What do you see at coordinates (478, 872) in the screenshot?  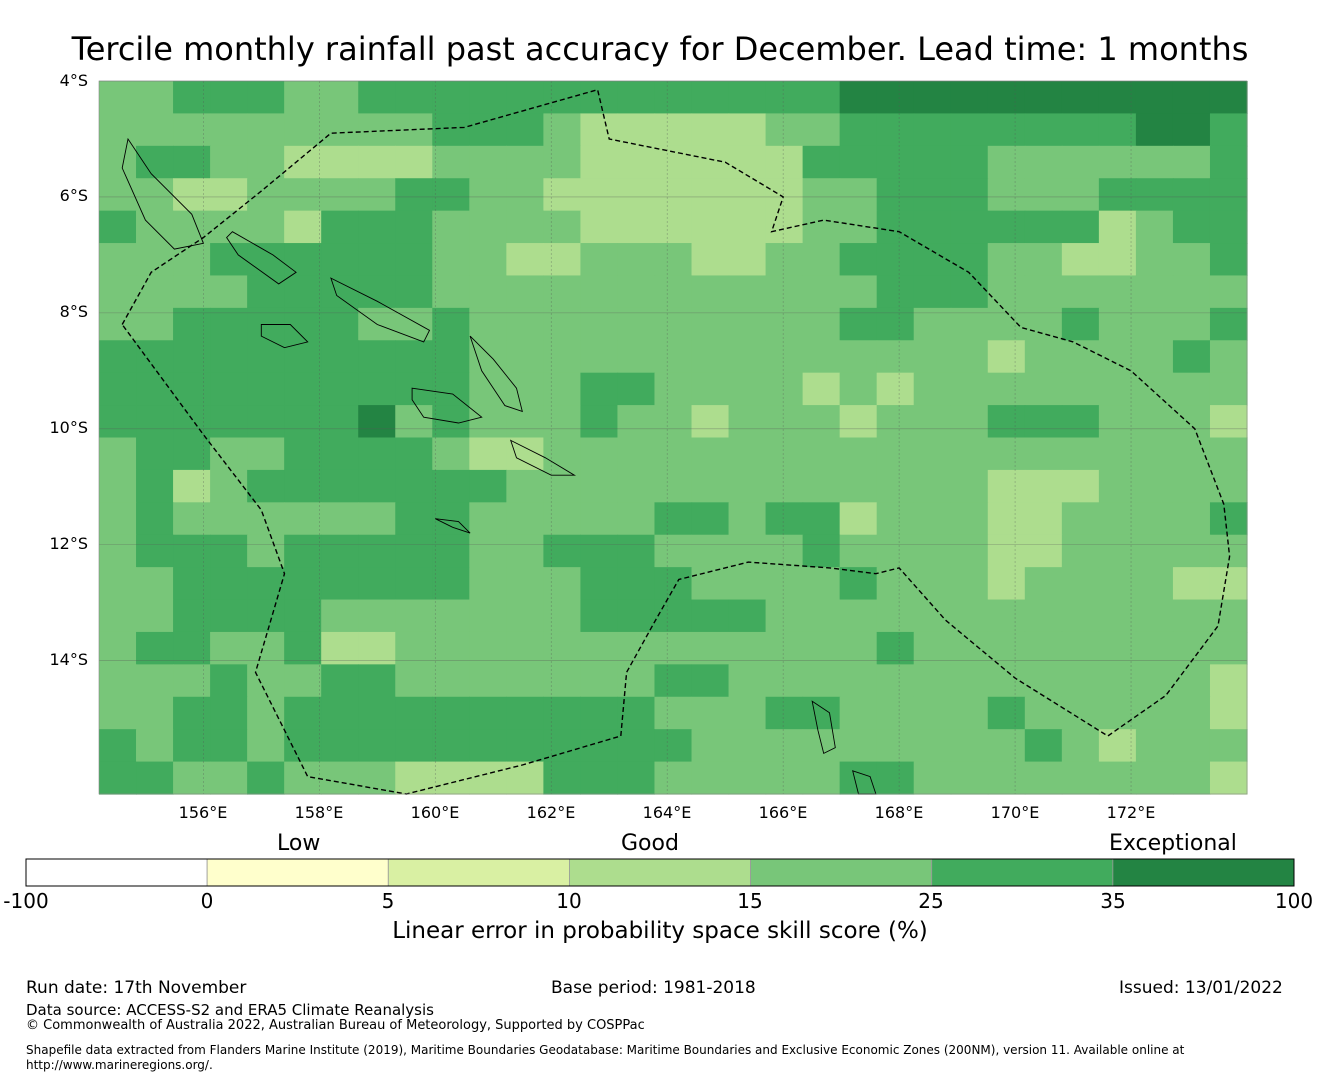 I see `colorbar-band` at bounding box center [478, 872].